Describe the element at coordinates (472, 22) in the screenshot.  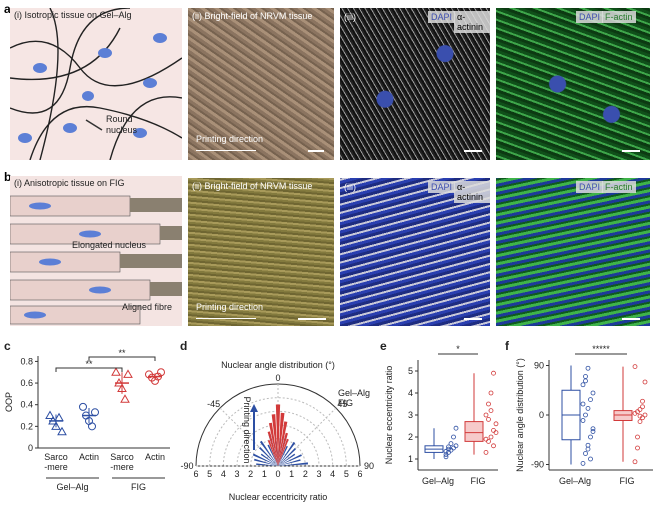
I see `stain-label: α-actinin` at that location.